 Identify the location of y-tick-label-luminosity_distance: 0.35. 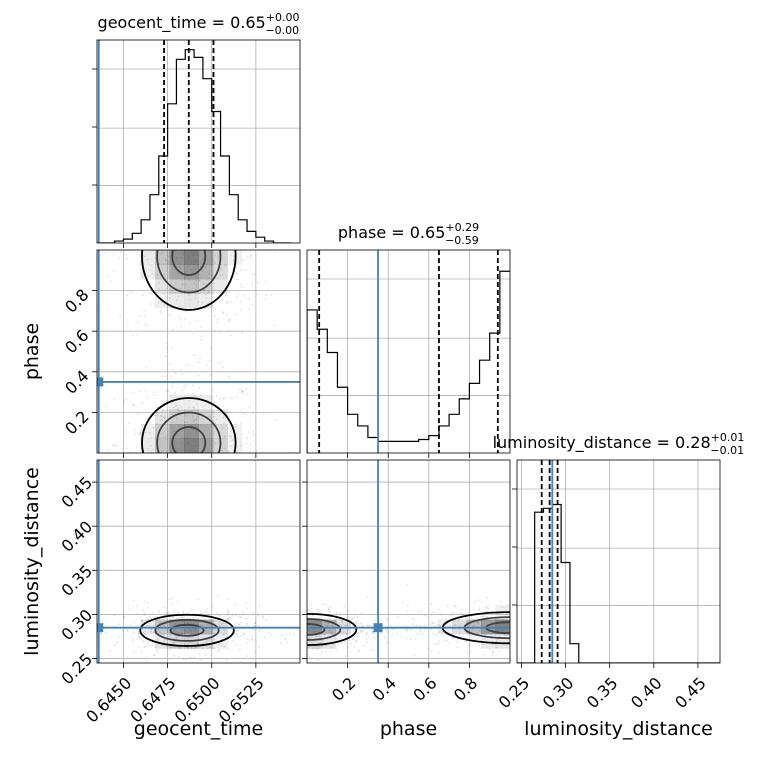
(77, 580).